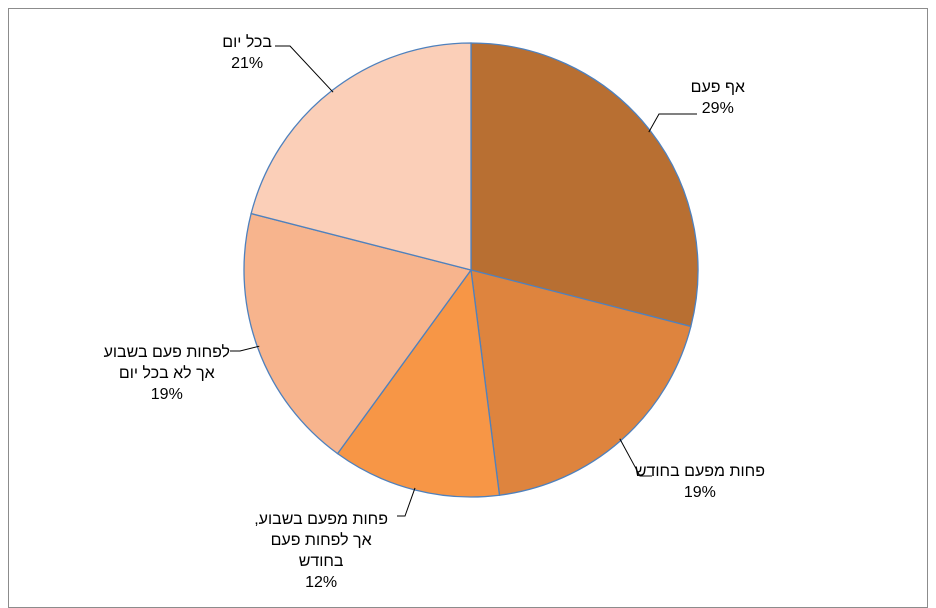 The height and width of the screenshot is (608, 936). What do you see at coordinates (700, 471) in the screenshot?
I see `slice-category-label-2: פחות מפעם בחודש` at bounding box center [700, 471].